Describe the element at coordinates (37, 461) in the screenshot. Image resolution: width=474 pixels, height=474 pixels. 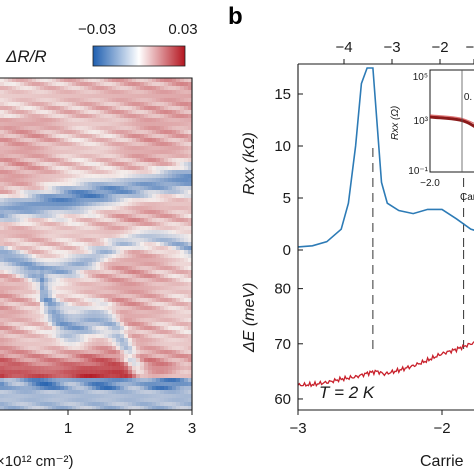
I see `heatmap-x-label: ×10¹² cm⁻²)` at that location.